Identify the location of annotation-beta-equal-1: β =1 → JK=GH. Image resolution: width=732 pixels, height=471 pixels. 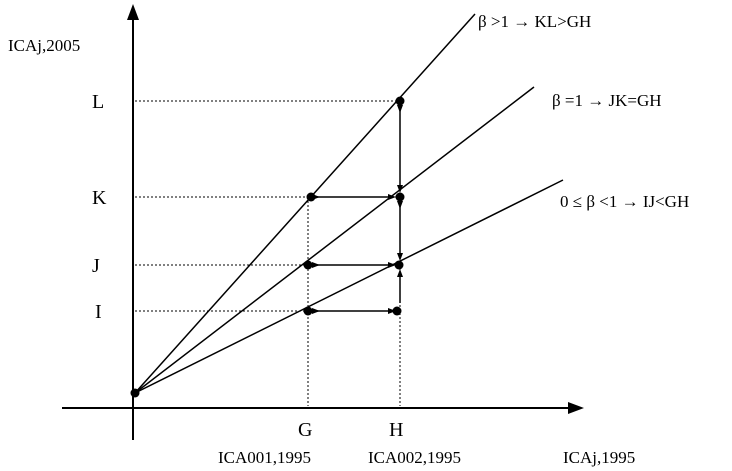
(607, 100).